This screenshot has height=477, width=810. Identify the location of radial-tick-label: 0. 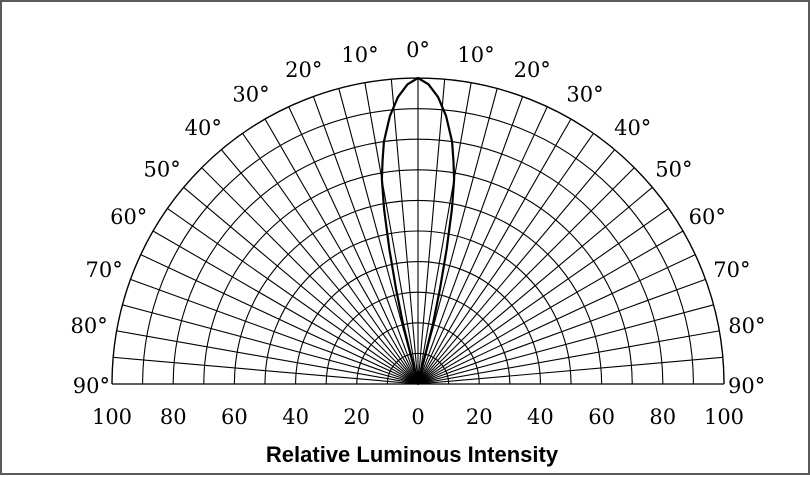
(417, 417).